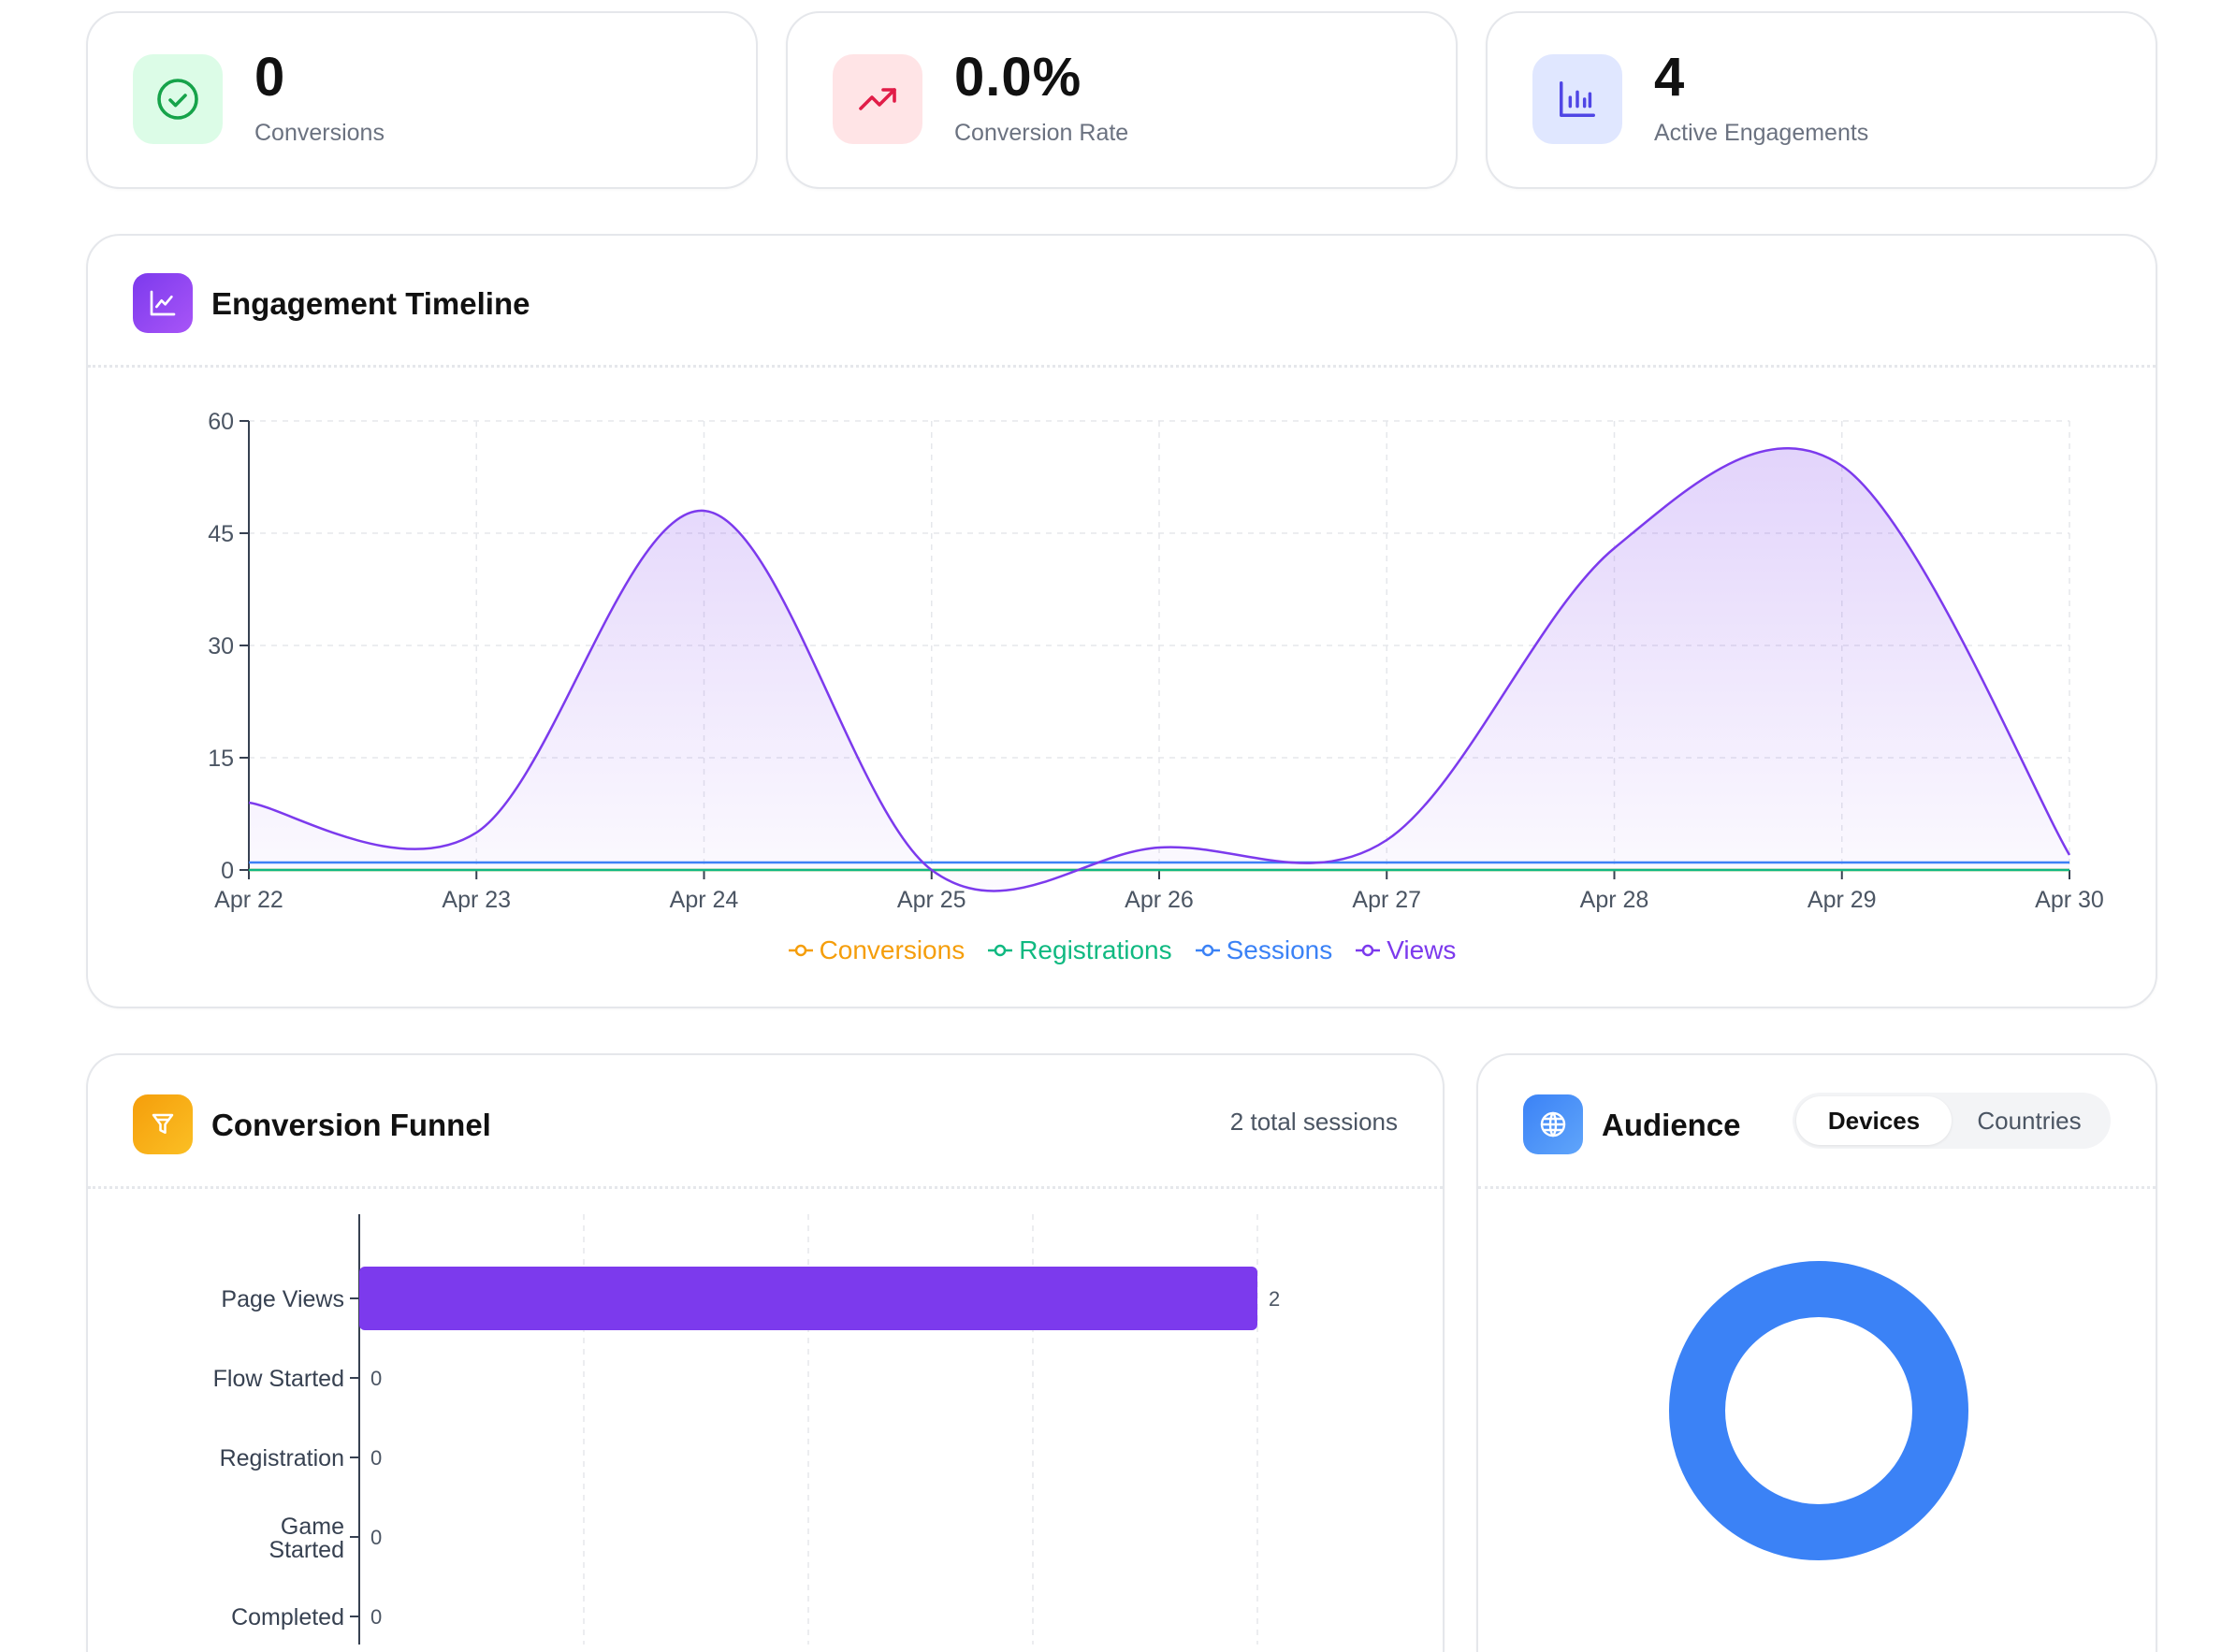 The width and height of the screenshot is (2236, 1652). I want to click on x-tick-label: Apr 23, so click(476, 900).